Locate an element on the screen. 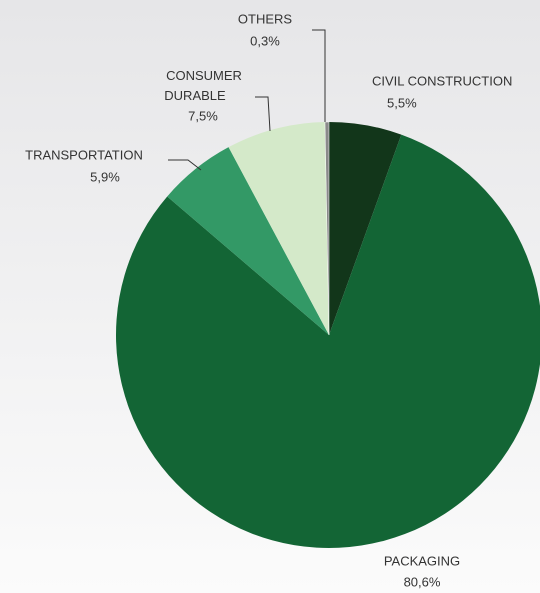 This screenshot has width=540, height=593. slice-value-label: 0,3% is located at coordinates (265, 40).